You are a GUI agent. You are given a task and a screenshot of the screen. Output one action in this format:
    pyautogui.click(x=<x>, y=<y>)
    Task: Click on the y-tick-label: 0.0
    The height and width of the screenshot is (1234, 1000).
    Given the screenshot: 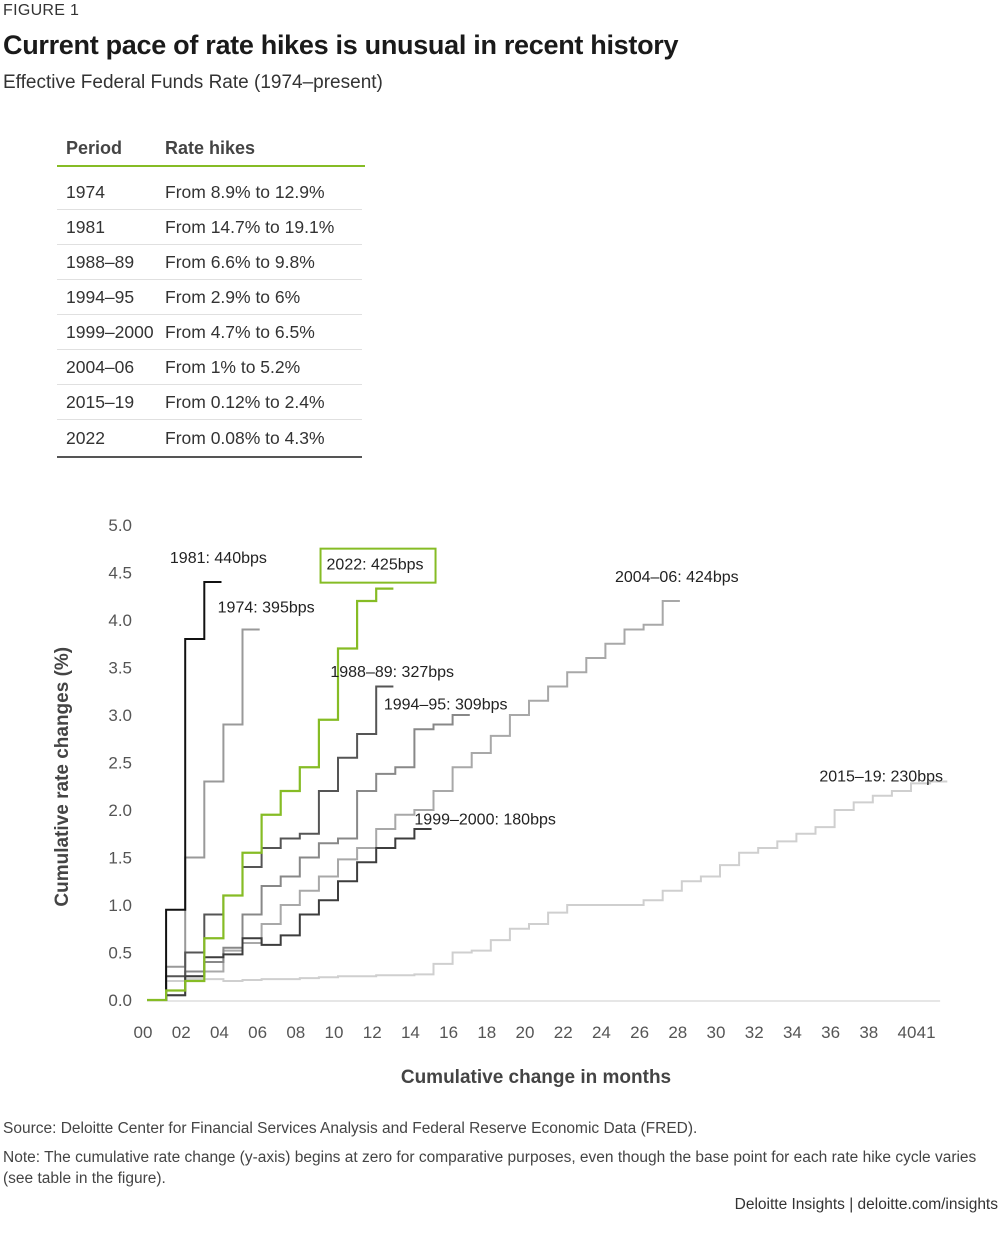 What is the action you would take?
    pyautogui.click(x=120, y=1000)
    